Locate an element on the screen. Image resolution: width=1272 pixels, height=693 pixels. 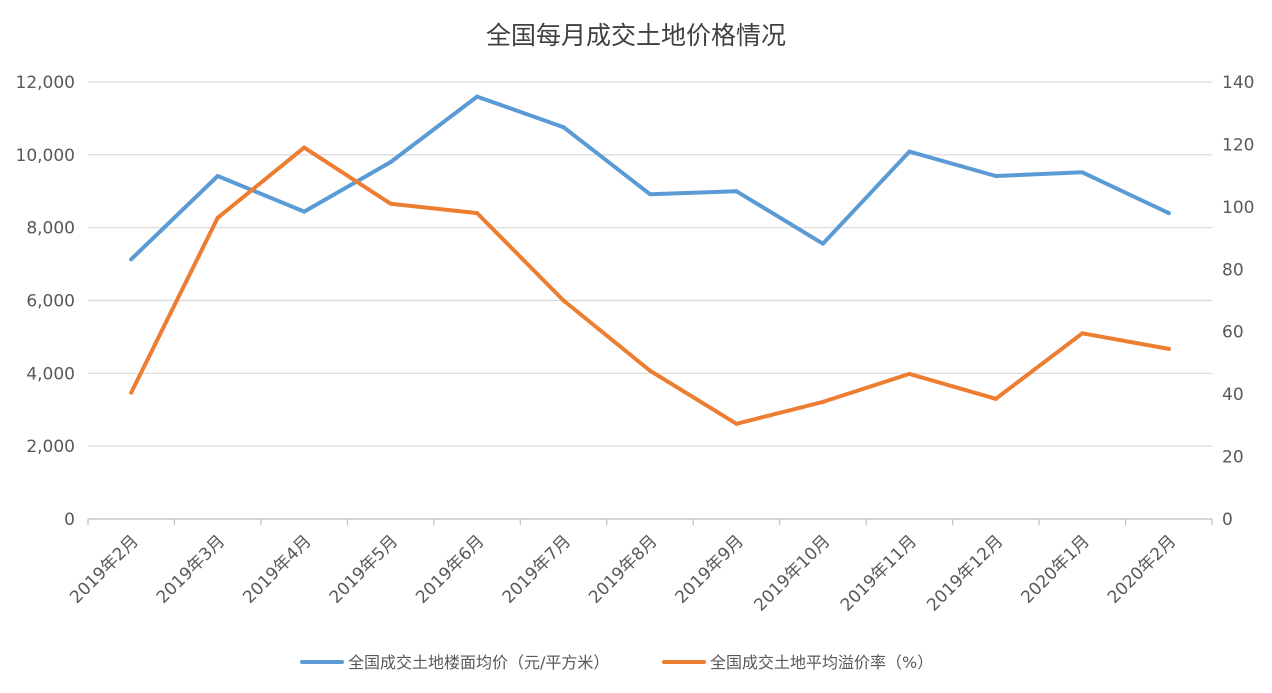
y-right-tick-label: 120 is located at coordinates (1238, 145).